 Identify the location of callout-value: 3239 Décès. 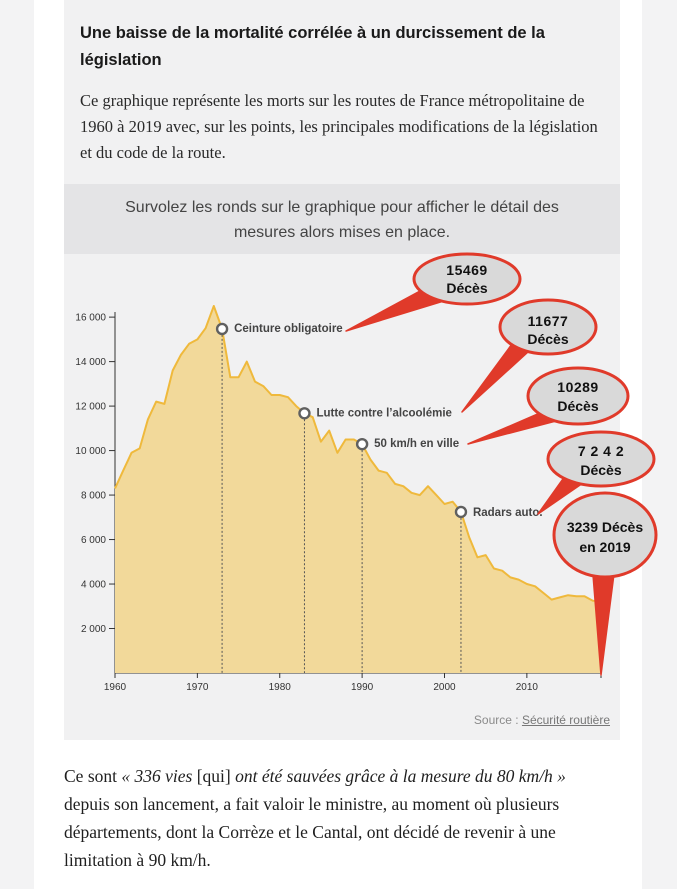
(605, 527).